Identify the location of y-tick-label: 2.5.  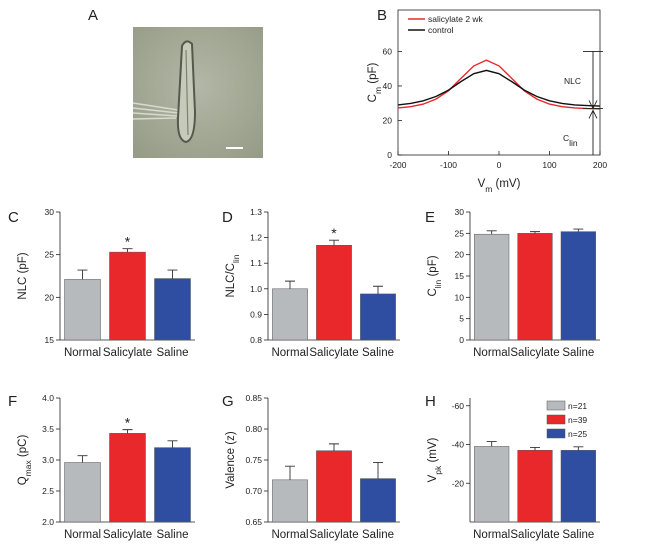
(48, 491).